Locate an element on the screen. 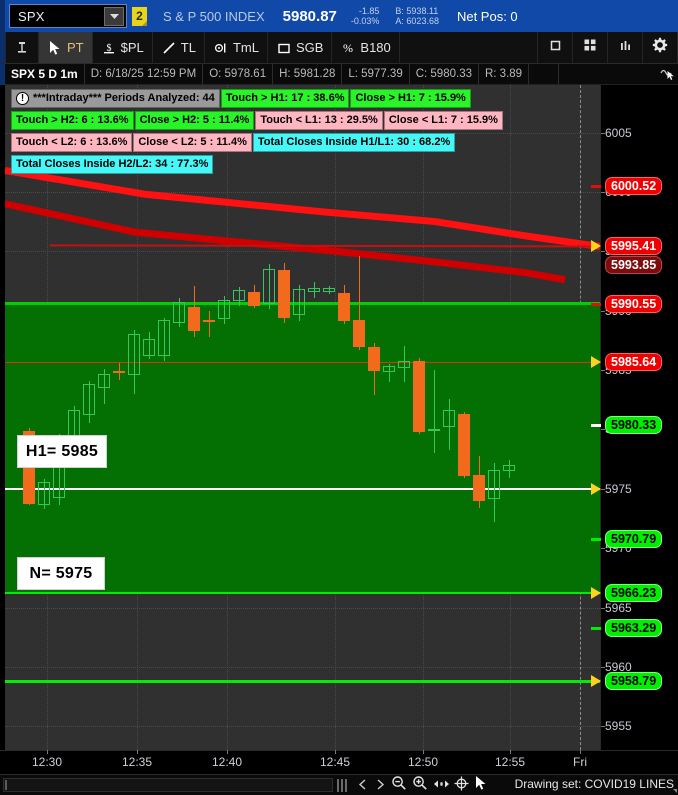 The width and height of the screenshot is (678, 795). tool-spl-label: $PL is located at coordinates (132, 47).